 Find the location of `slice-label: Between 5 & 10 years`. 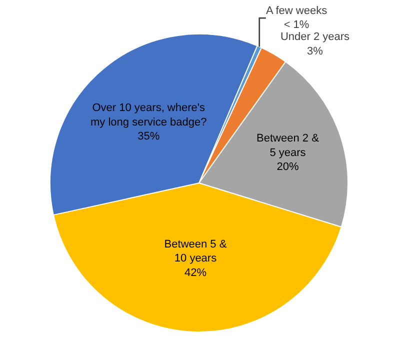

slice-label: Between 5 & 10 years is located at coordinates (196, 251).